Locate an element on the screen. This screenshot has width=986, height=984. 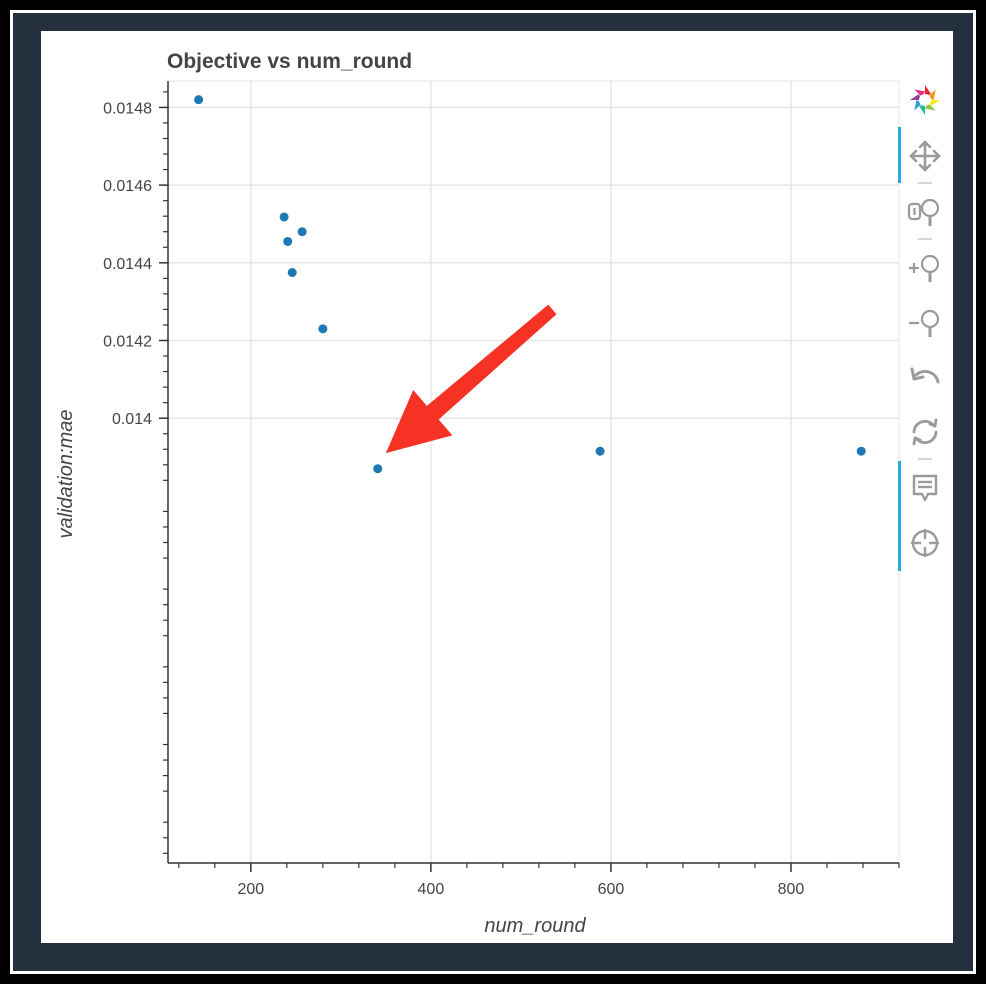
x-axis-label: num_round is located at coordinates (535, 926).